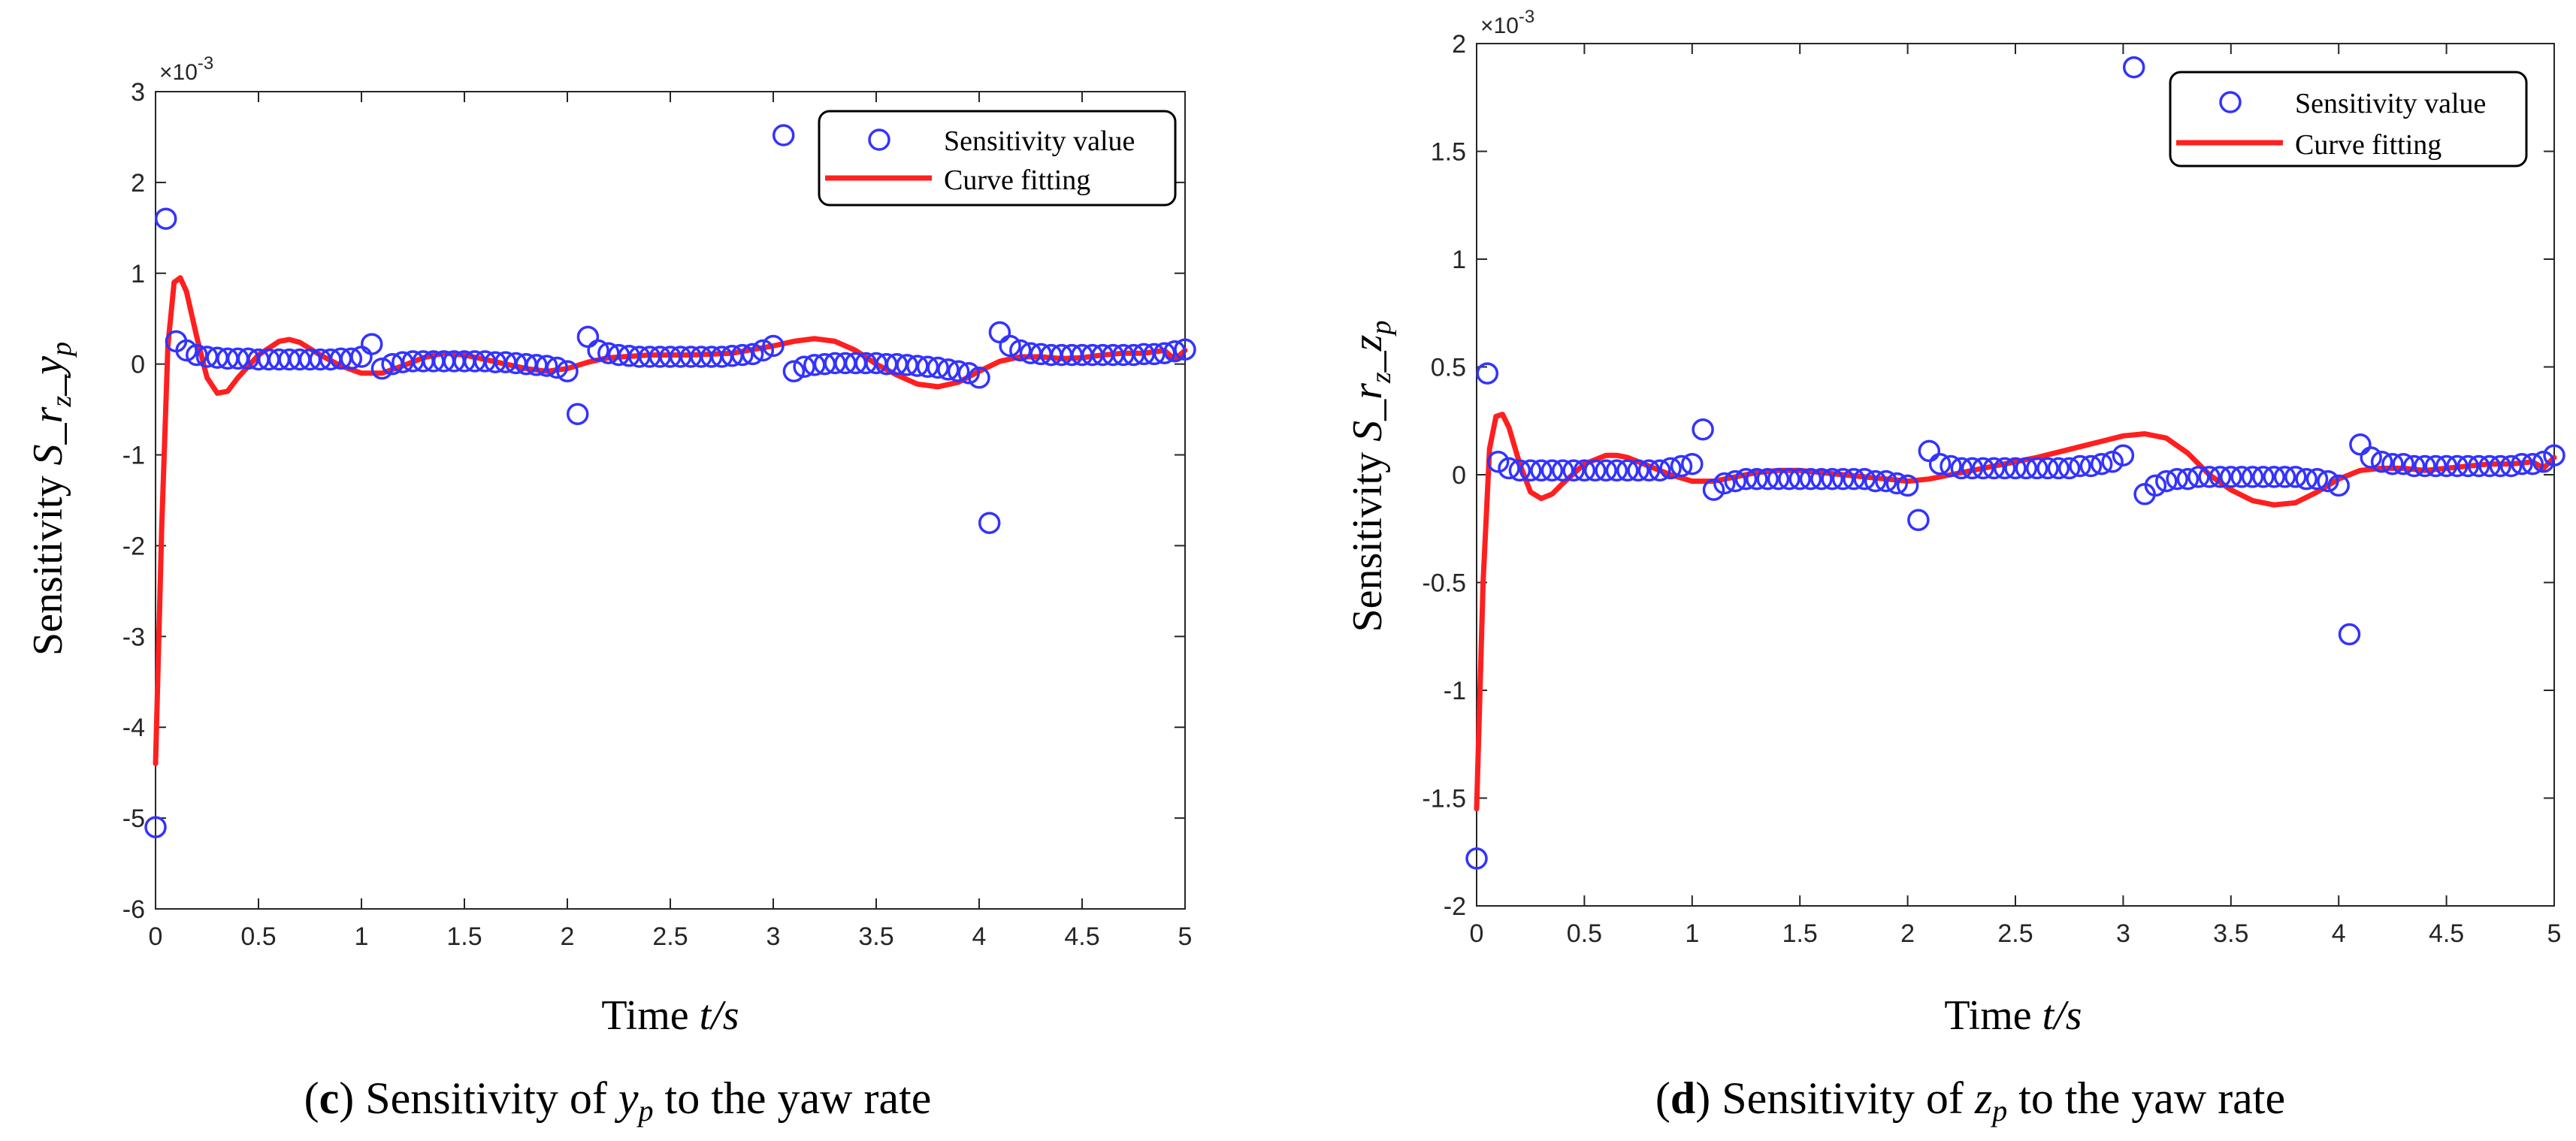 This screenshot has width=2576, height=1141. Describe the element at coordinates (1585, 934) in the screenshot. I see `x-tick-label: 0.5` at that location.